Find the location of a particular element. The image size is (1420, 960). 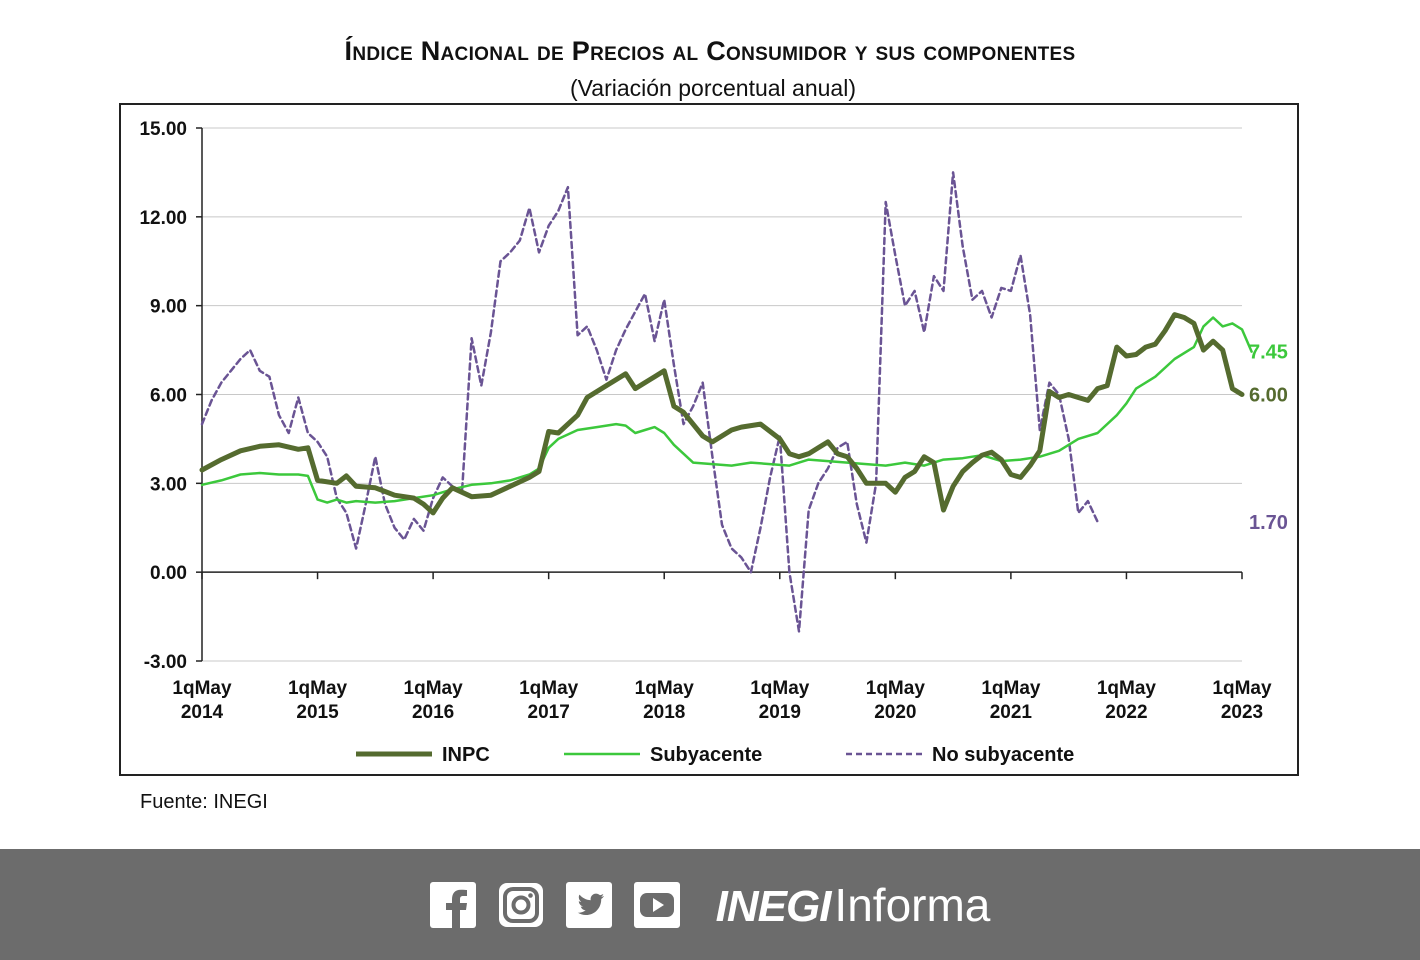

x-tick-label: 2016 is located at coordinates (433, 712).